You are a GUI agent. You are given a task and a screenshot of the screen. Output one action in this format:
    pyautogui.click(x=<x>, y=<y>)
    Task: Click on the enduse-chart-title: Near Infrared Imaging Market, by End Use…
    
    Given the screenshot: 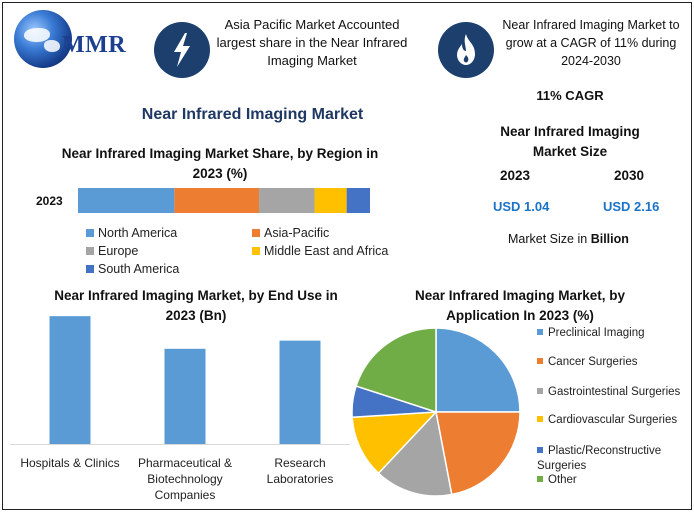 What is the action you would take?
    pyautogui.click(x=196, y=305)
    